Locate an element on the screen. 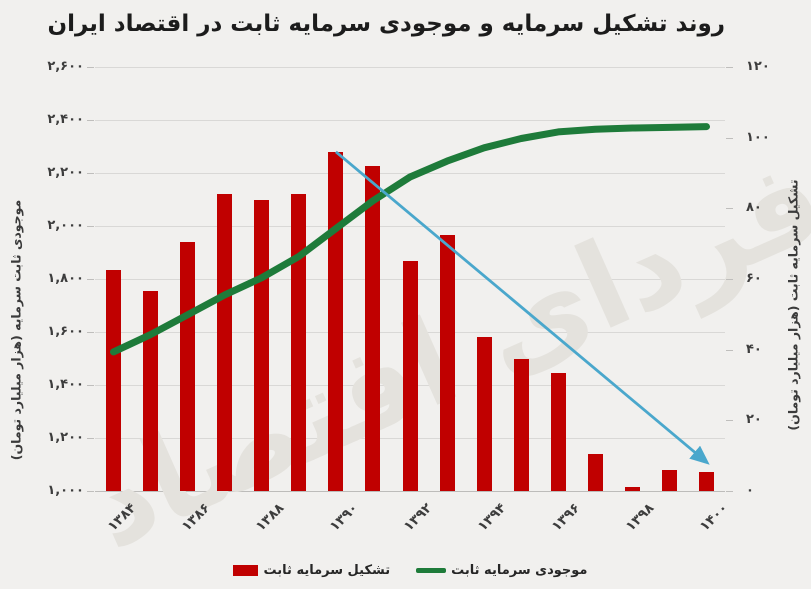 The width and height of the screenshot is (811, 589). right-axis-tick-60: ۶۰ is located at coordinates (754, 278).